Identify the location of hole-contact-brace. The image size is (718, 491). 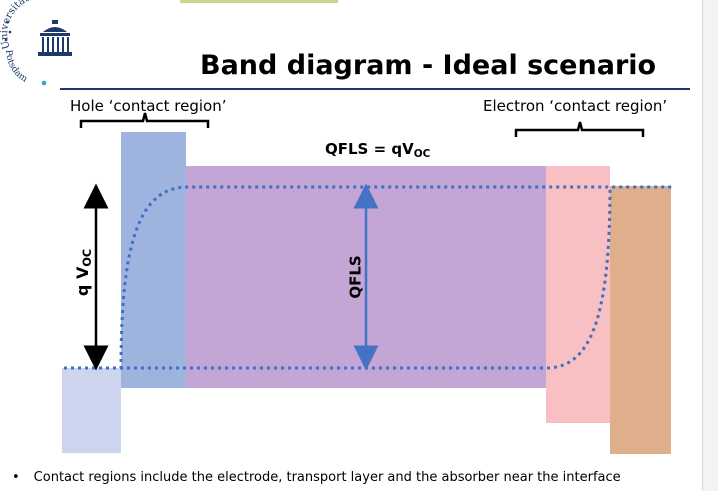
(144, 120).